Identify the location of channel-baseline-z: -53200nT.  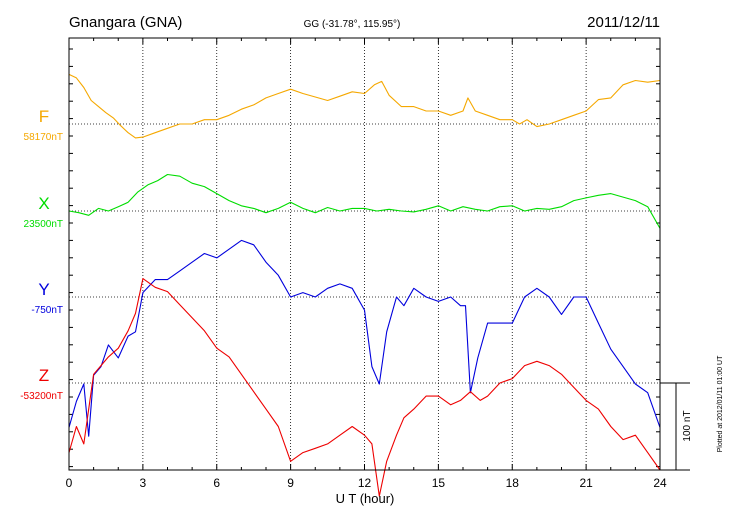
(41, 396).